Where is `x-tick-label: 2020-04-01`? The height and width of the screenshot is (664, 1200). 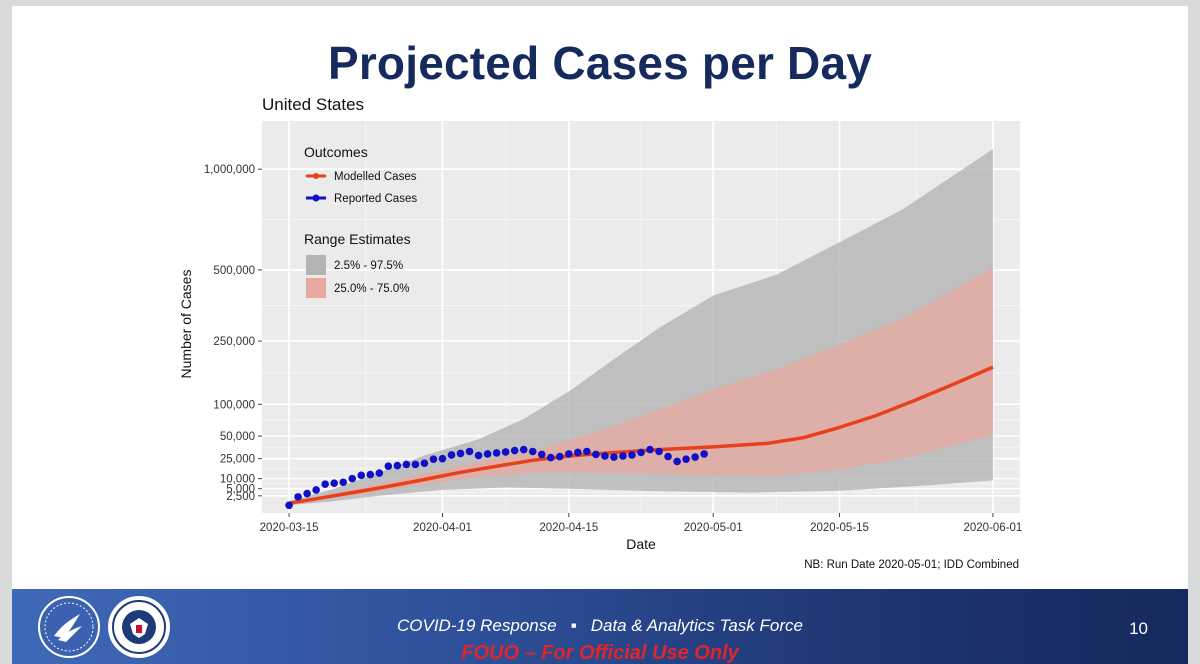
x-tick-label: 2020-04-01 is located at coordinates (442, 528).